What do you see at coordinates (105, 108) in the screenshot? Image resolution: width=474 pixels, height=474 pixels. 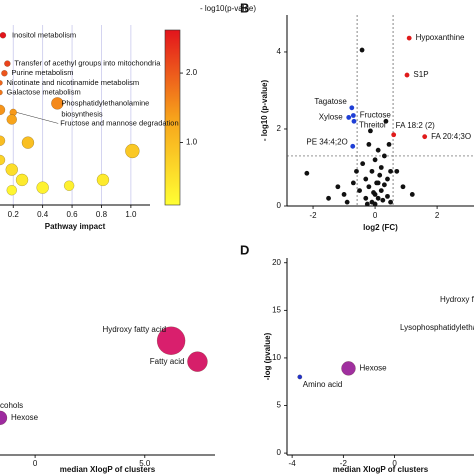 I see `point-label: Phosphatidylethanolamine biosynthesis` at bounding box center [105, 108].